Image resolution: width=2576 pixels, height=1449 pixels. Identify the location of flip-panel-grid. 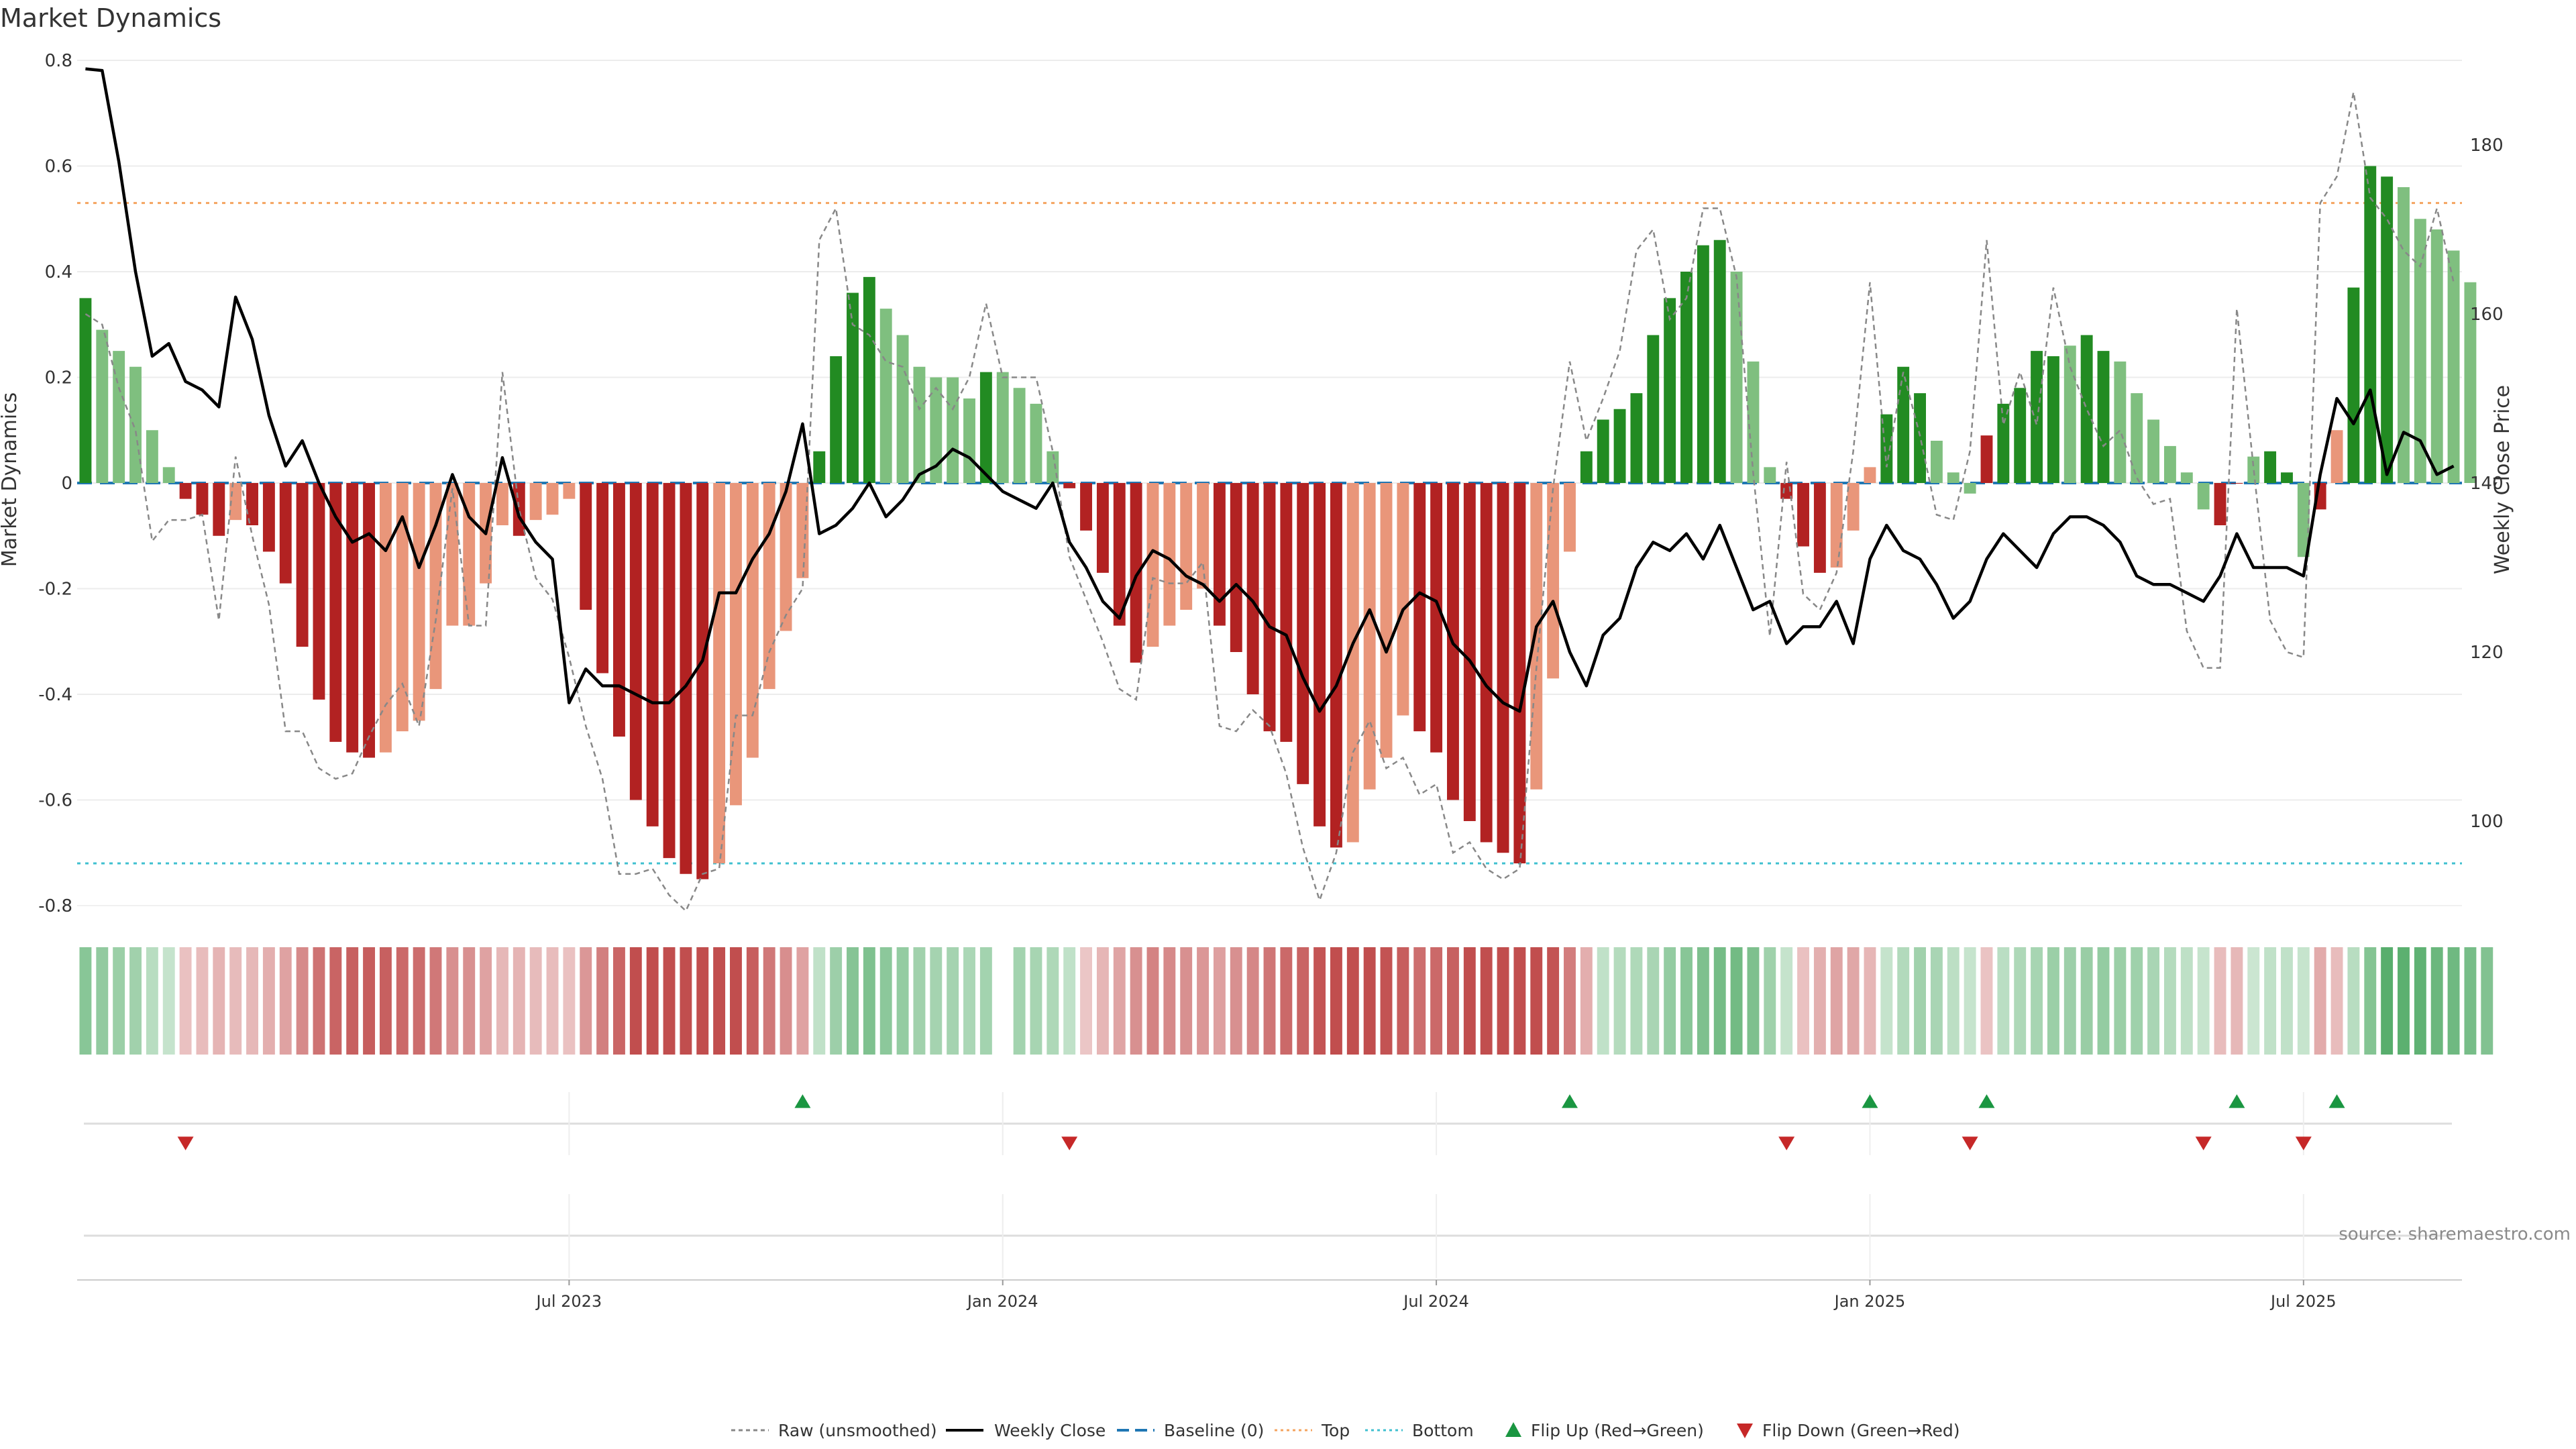
(1269, 1186).